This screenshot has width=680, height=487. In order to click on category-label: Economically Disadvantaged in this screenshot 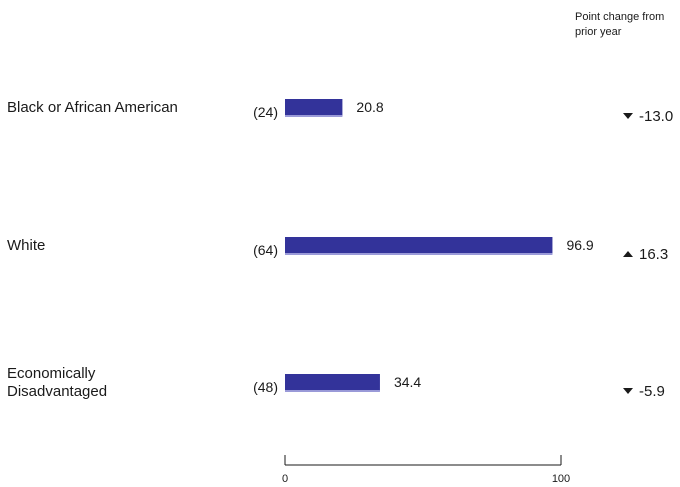, I will do `click(57, 382)`.